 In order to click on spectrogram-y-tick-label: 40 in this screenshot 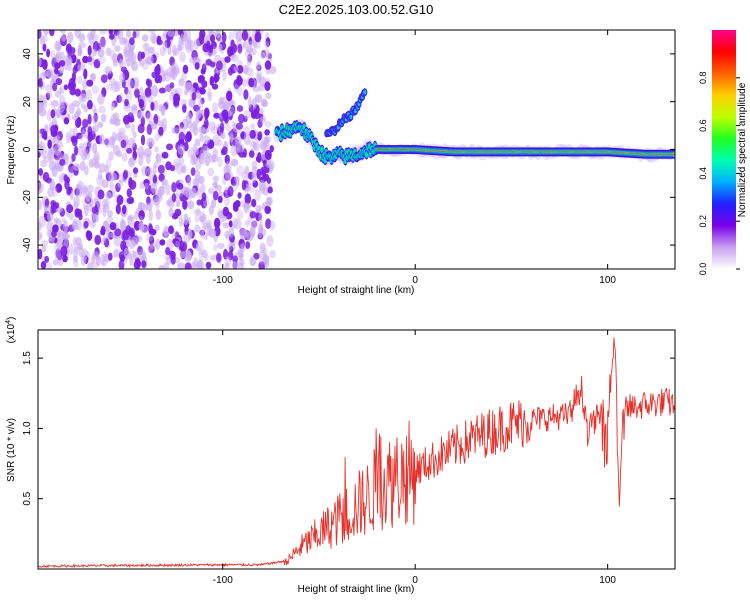, I will do `click(27, 54)`.